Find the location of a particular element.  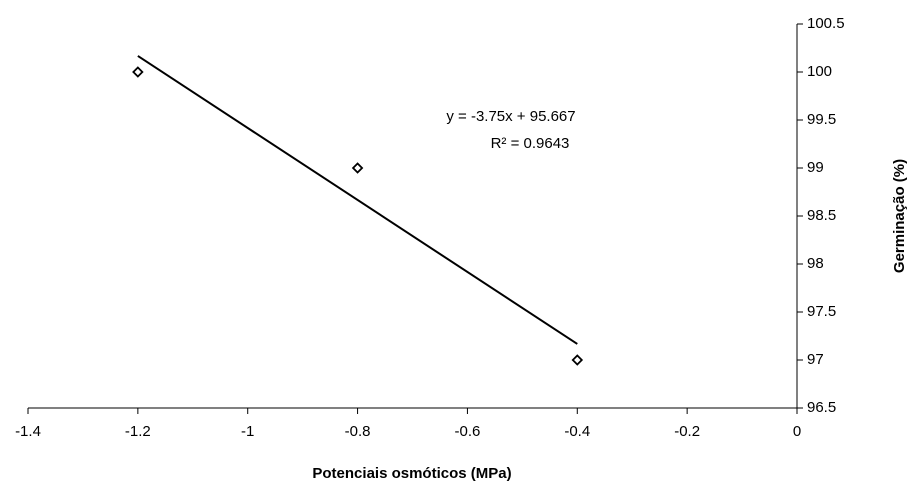

x-tick-label: -0.4 is located at coordinates (577, 431).